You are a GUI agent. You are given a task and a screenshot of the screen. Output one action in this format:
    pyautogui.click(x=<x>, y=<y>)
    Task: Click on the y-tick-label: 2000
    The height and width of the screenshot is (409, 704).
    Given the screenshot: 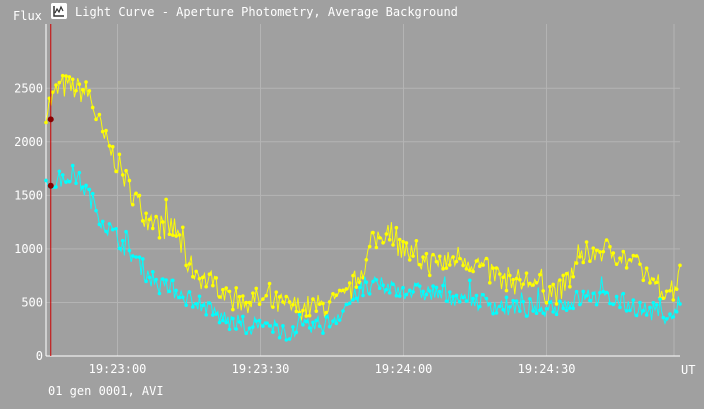 What is the action you would take?
    pyautogui.click(x=28, y=142)
    